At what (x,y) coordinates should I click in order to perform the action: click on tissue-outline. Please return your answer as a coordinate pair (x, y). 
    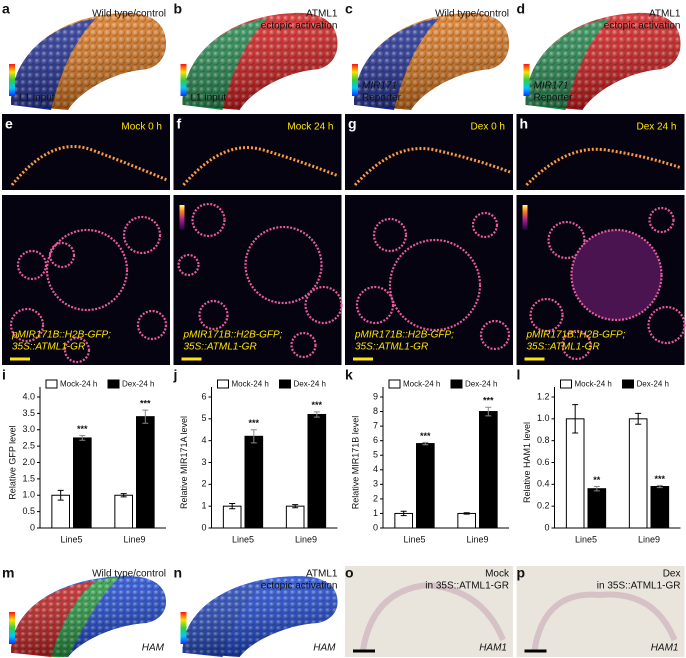
    Looking at the image, I should click on (433, 616).